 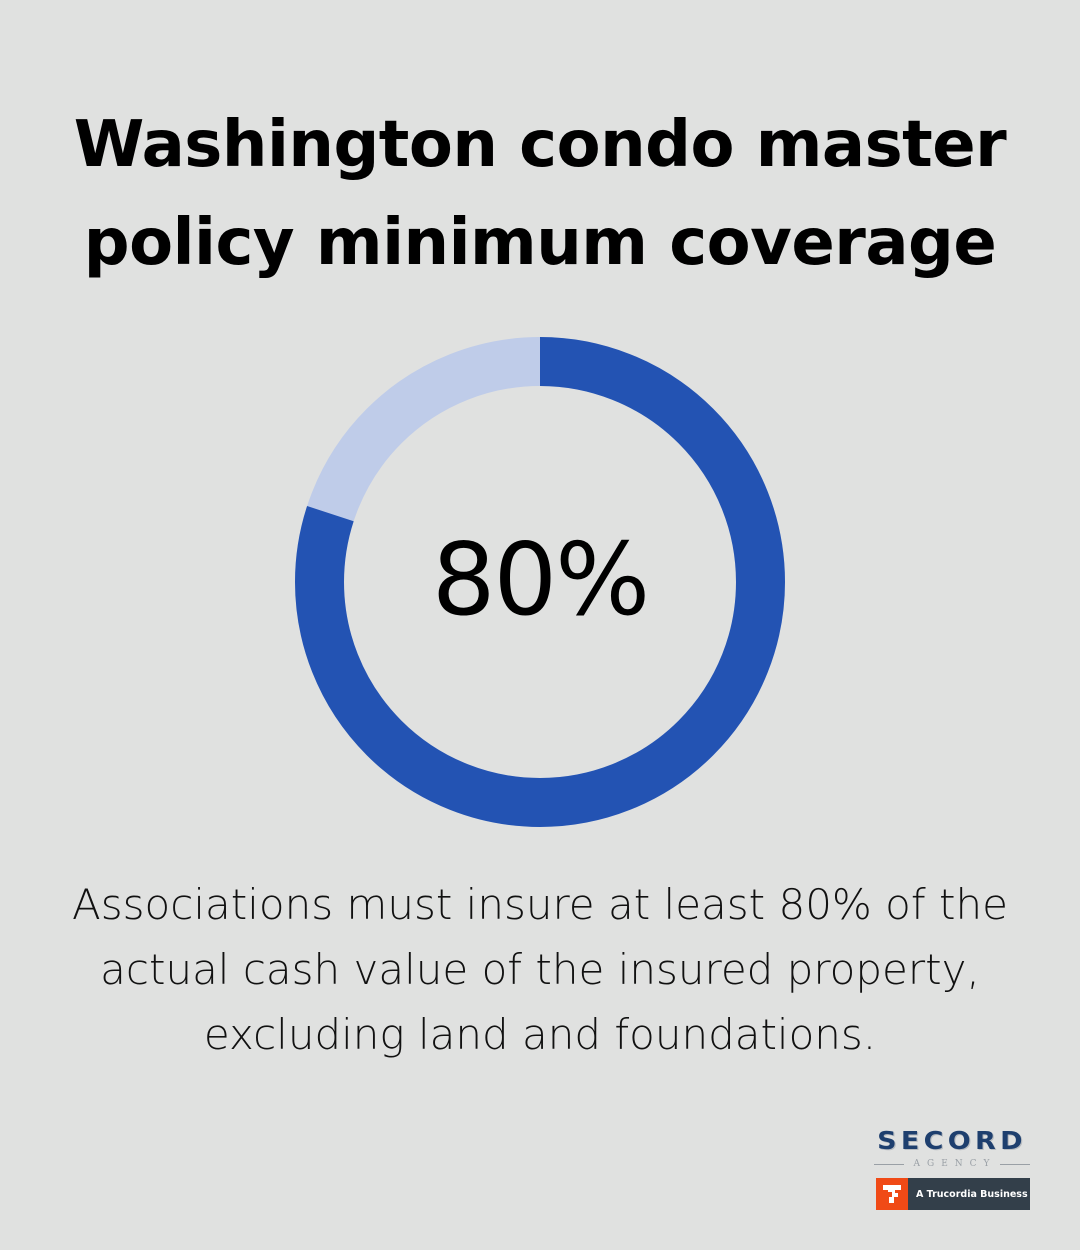 What do you see at coordinates (540, 243) in the screenshot?
I see `title-line-2: policy minimum coverage` at bounding box center [540, 243].